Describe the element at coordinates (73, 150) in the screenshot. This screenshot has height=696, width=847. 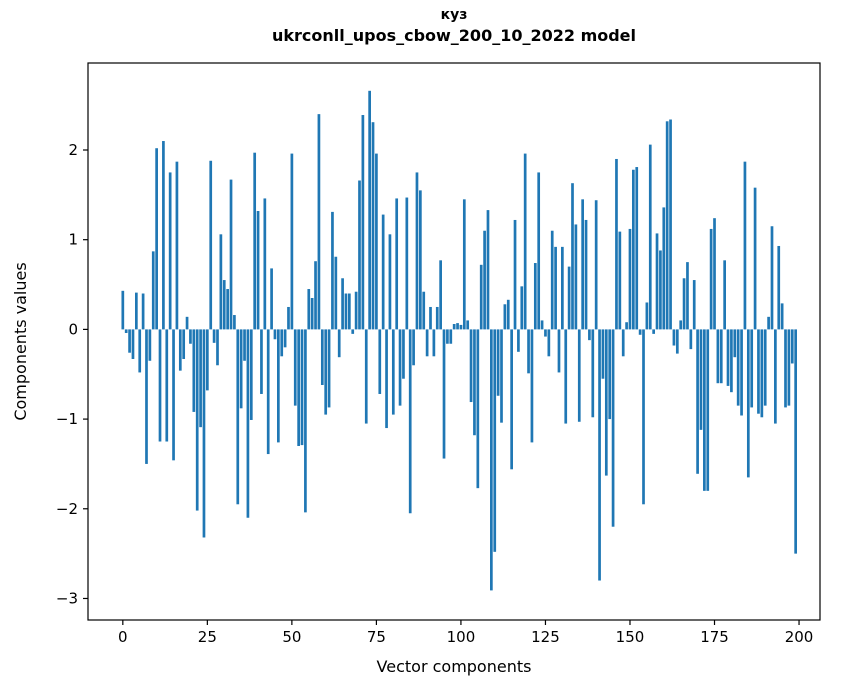
I see `y-axis-tick-label: 2` at that location.